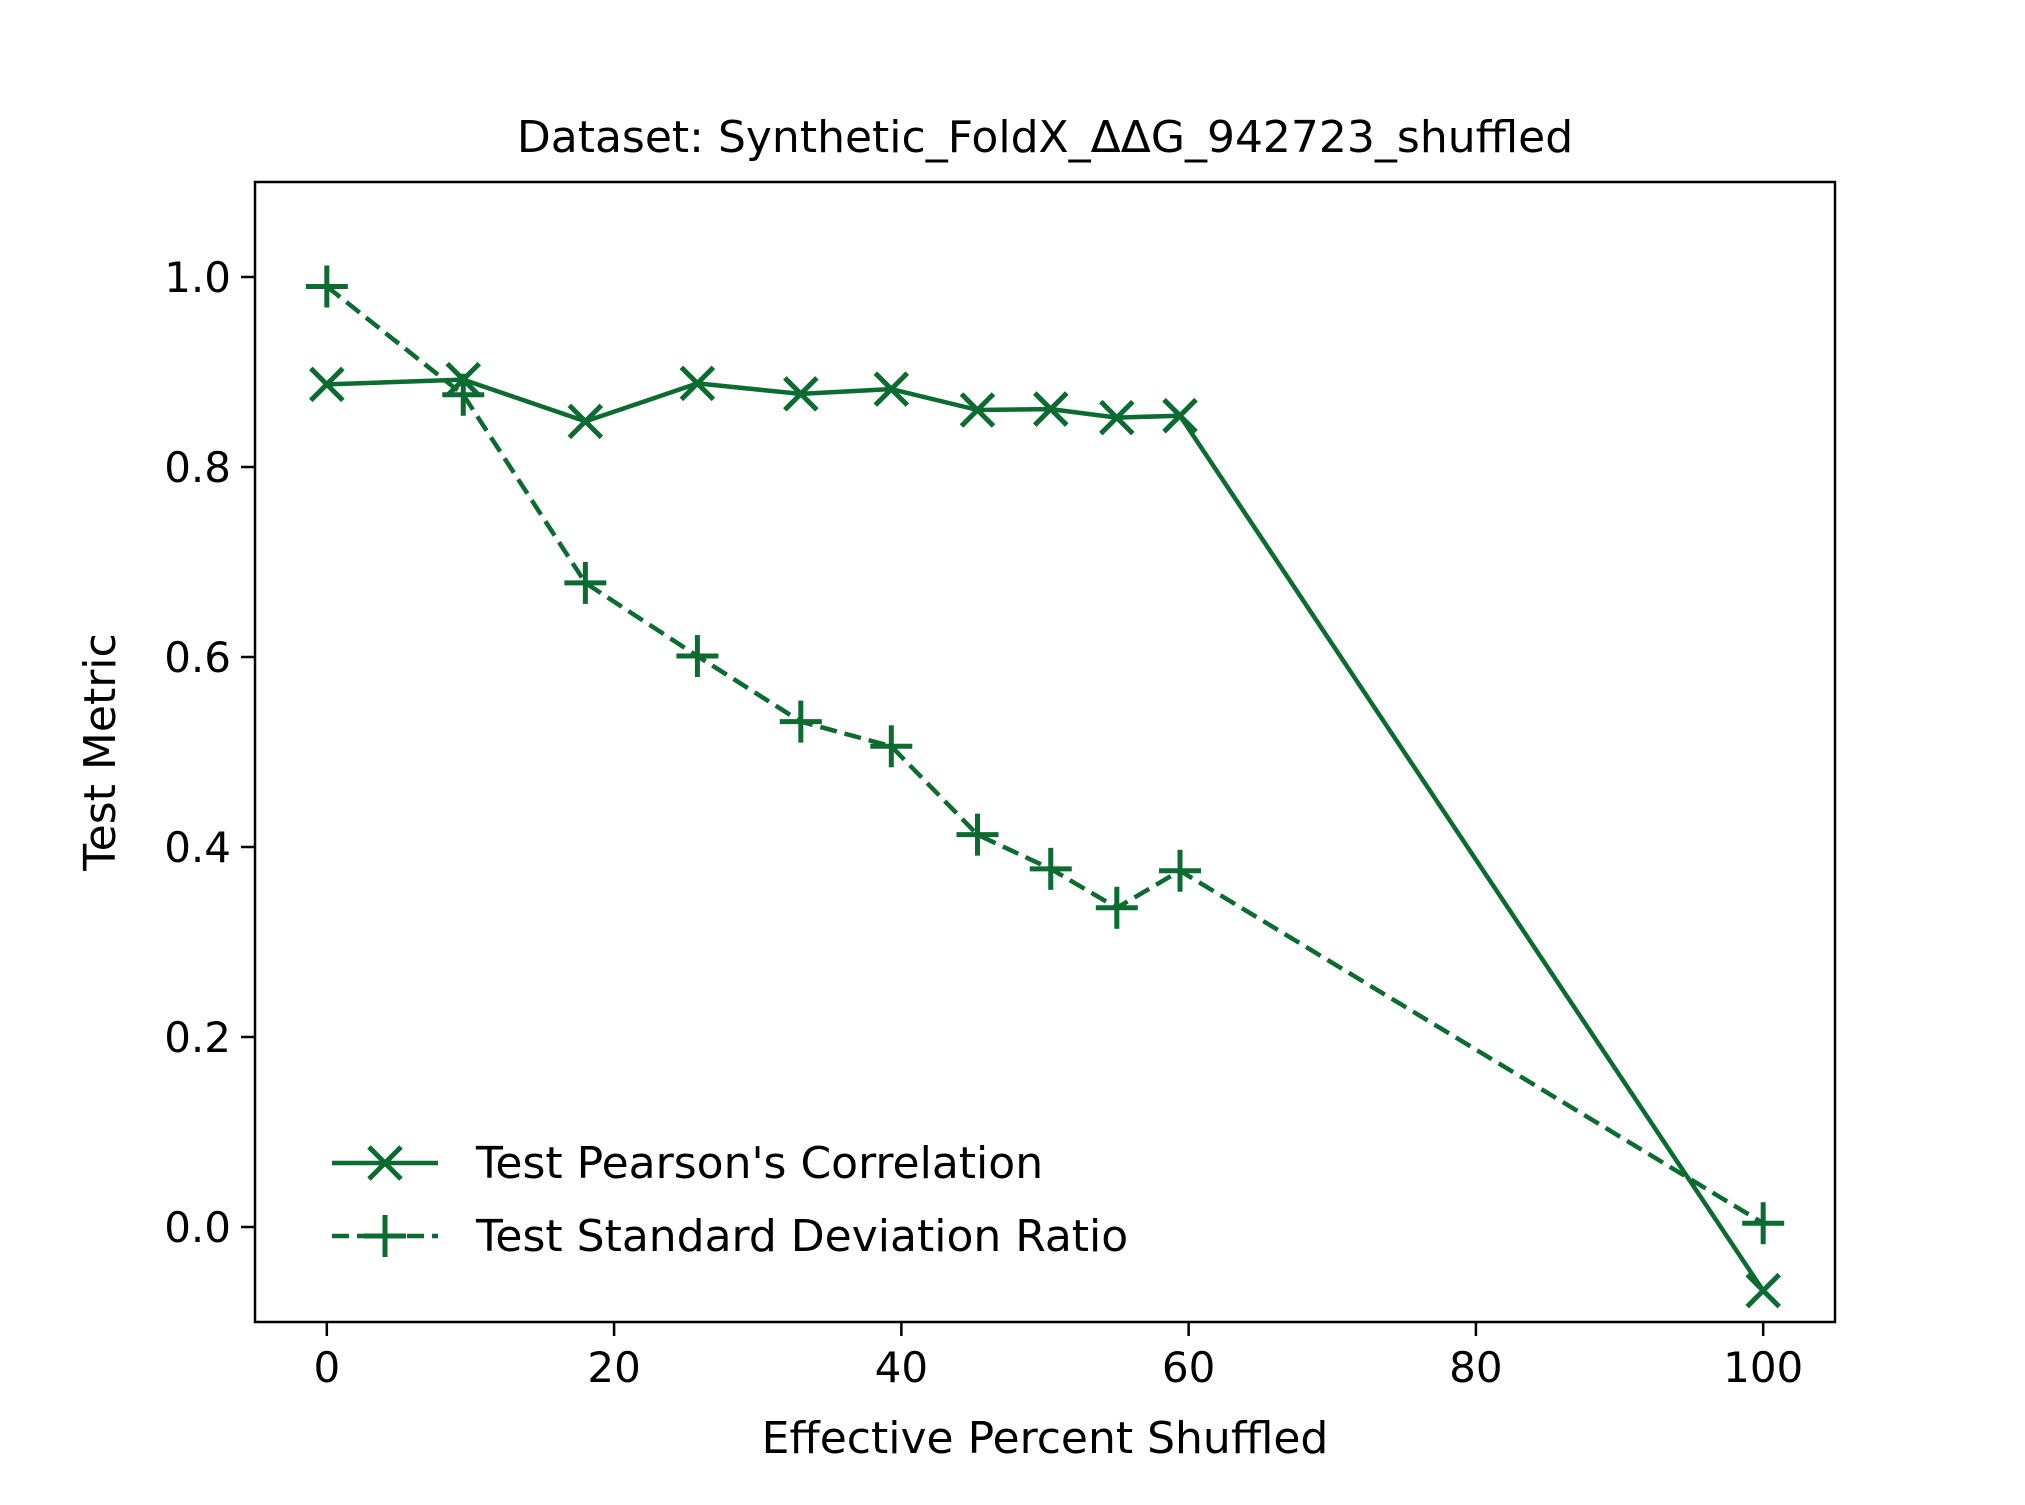 The width and height of the screenshot is (2025, 1505). I want to click on legend-entry-2: Test Standard Deviation Ratio, so click(730, 1236).